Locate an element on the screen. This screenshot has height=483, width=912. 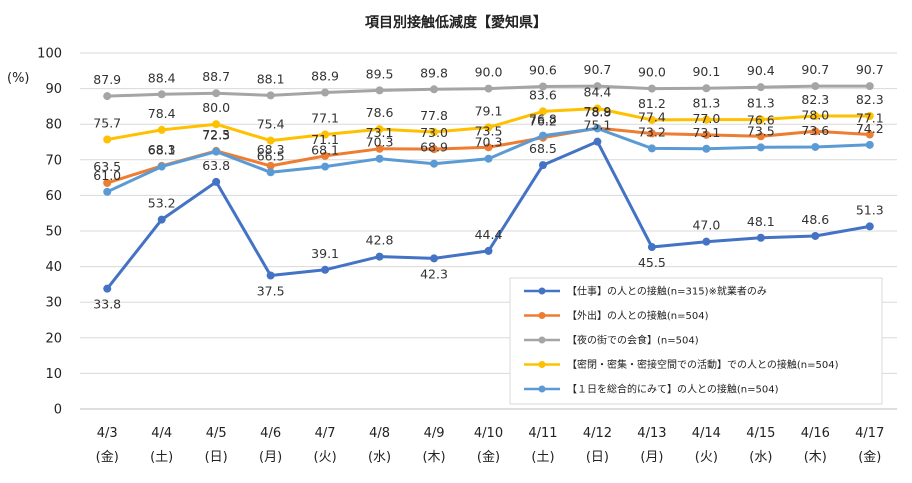
x-tick-label: 4/3 is located at coordinates (107, 433).